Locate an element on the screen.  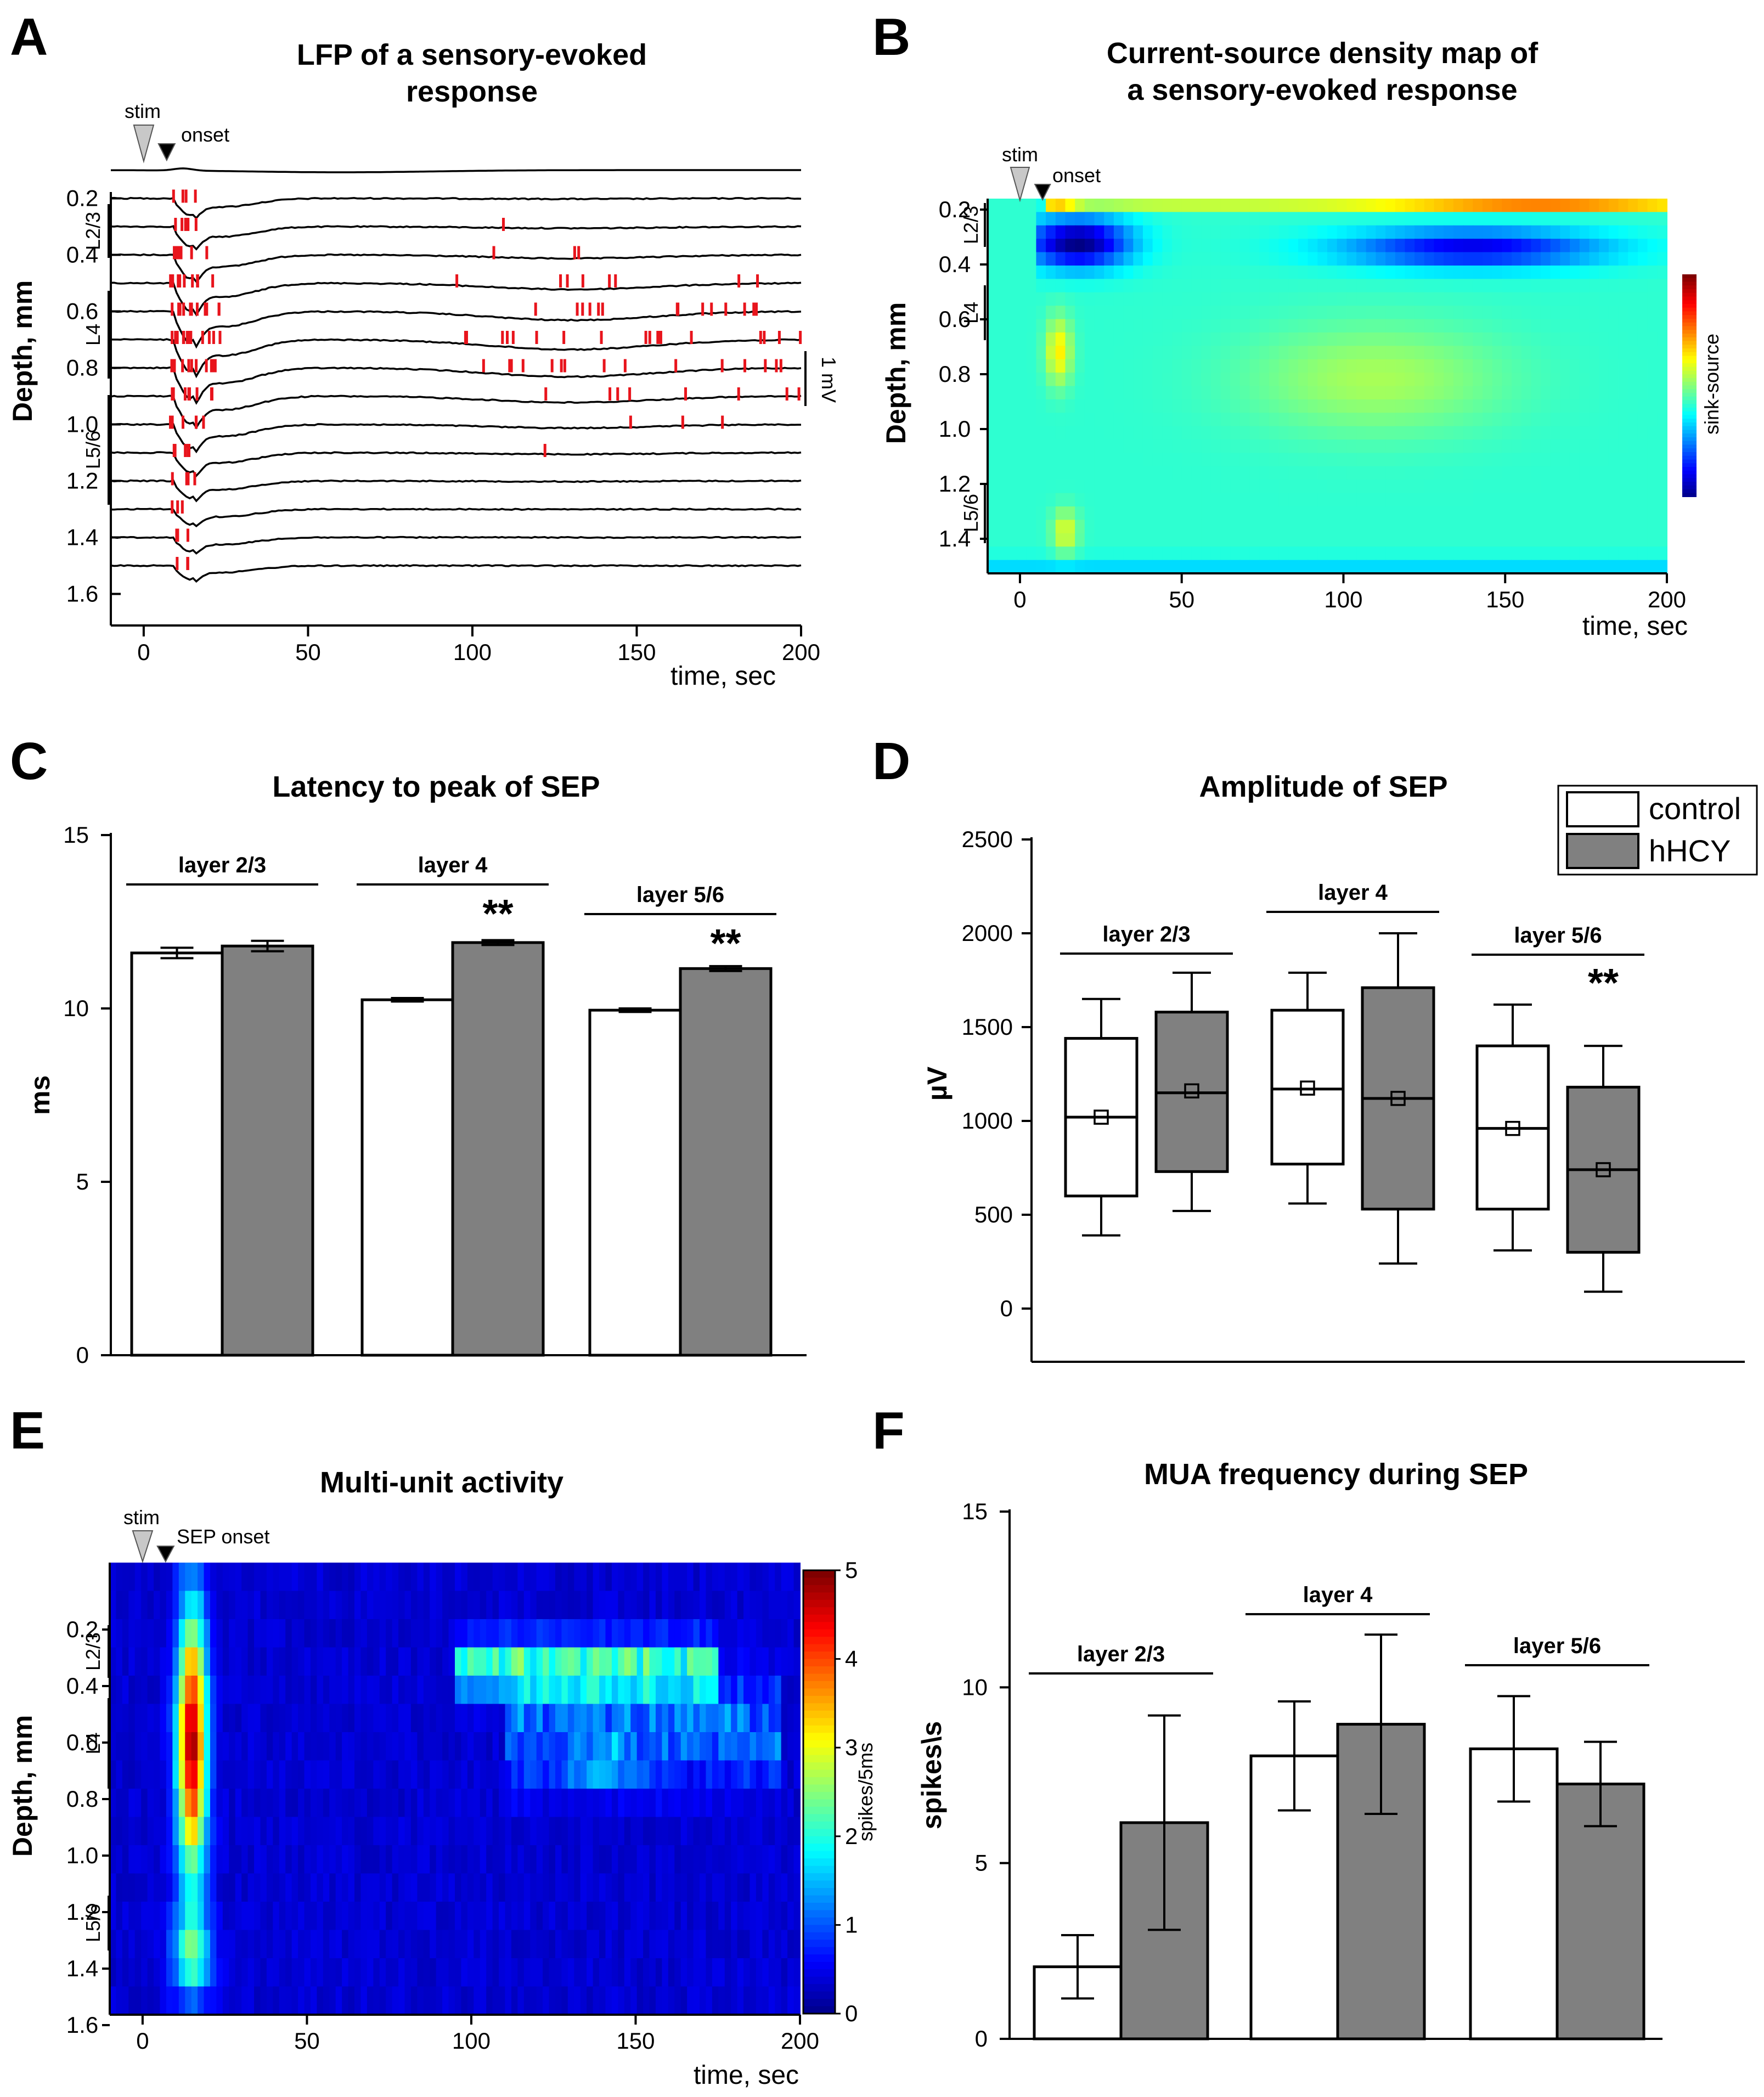
panel-b-colorbar-step is located at coordinates (1689, 324).